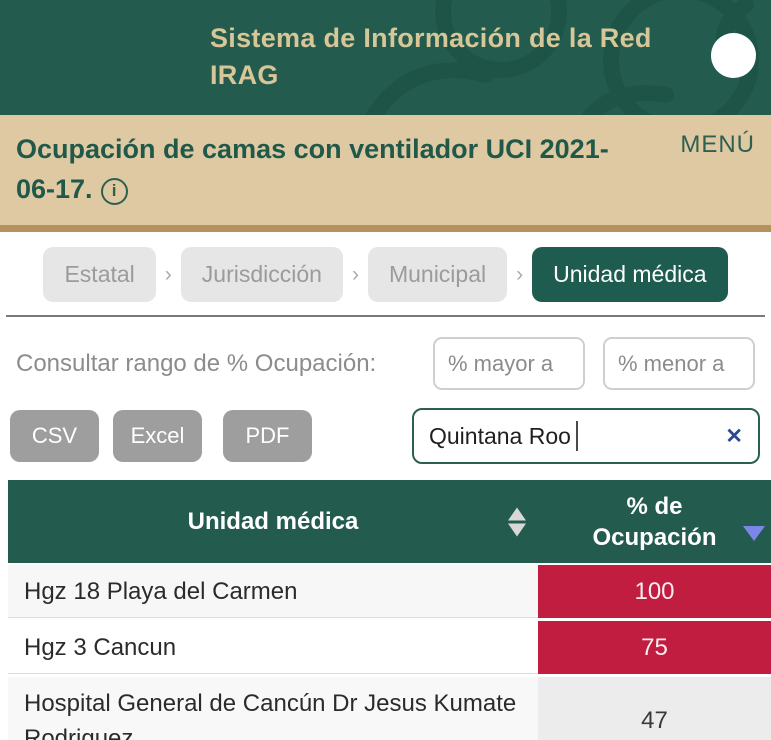  I want to click on sort-both-icon, so click(517, 521).